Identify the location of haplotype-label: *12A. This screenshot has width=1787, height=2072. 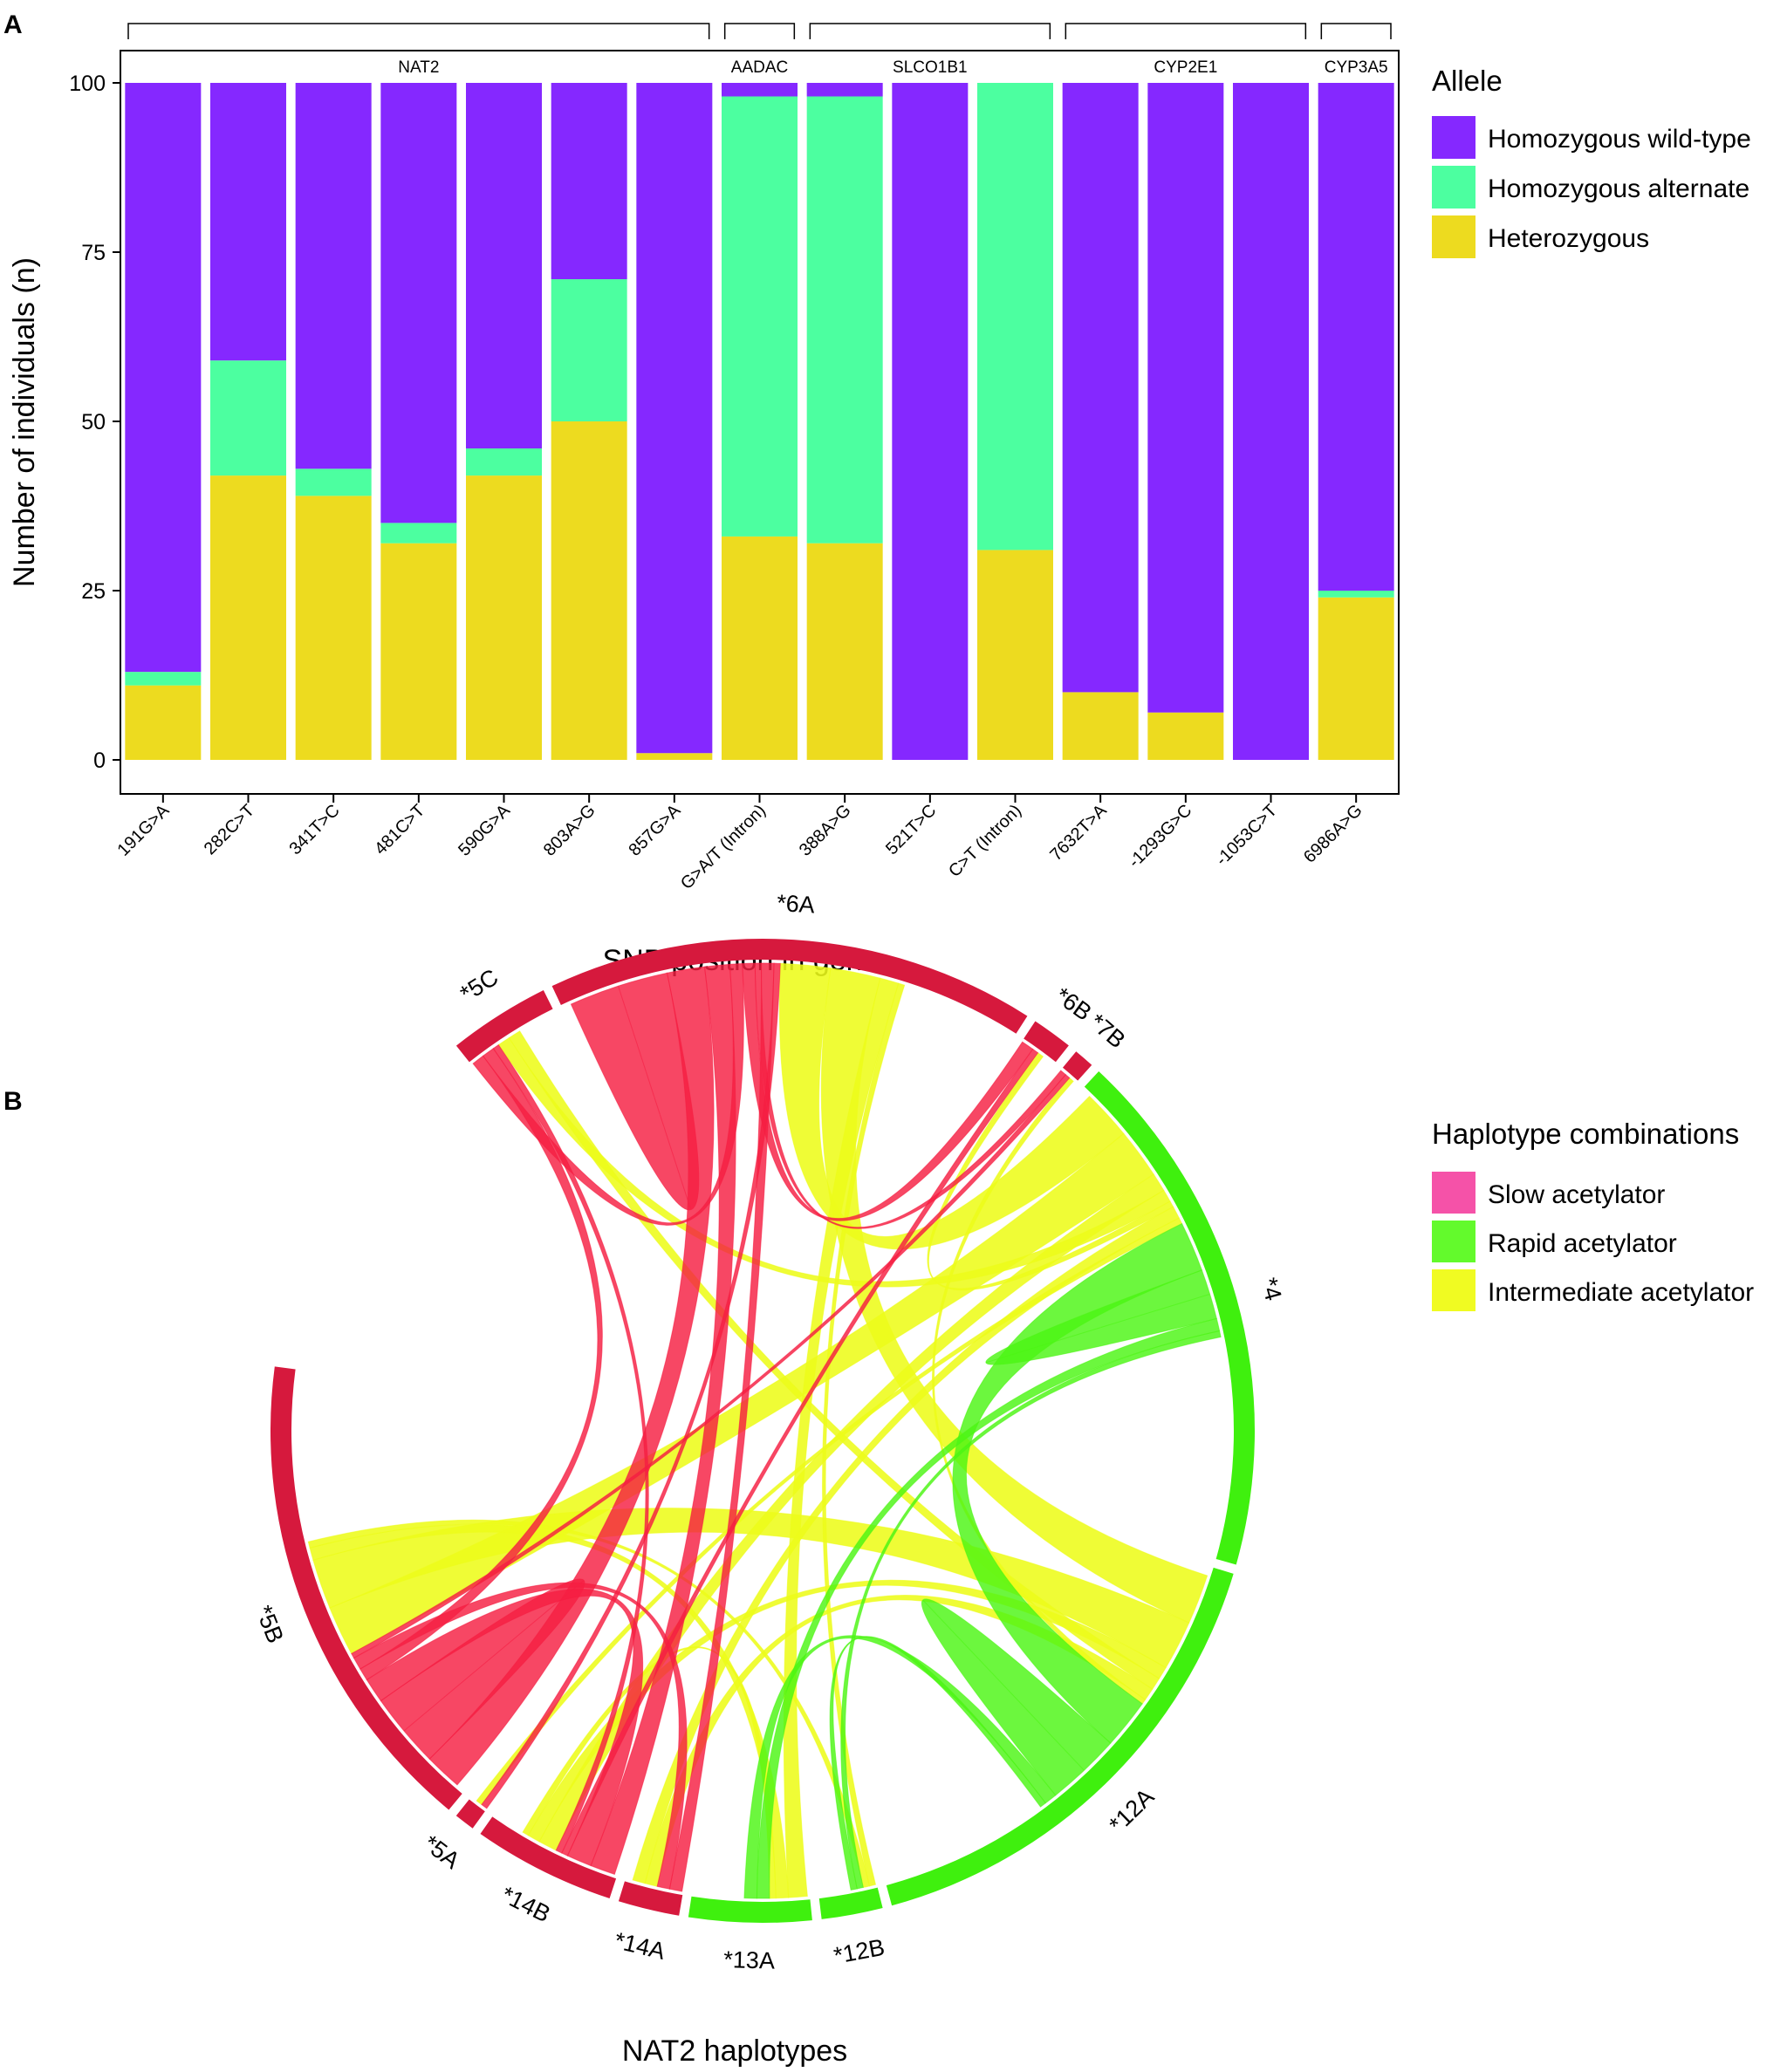
(1131, 1810).